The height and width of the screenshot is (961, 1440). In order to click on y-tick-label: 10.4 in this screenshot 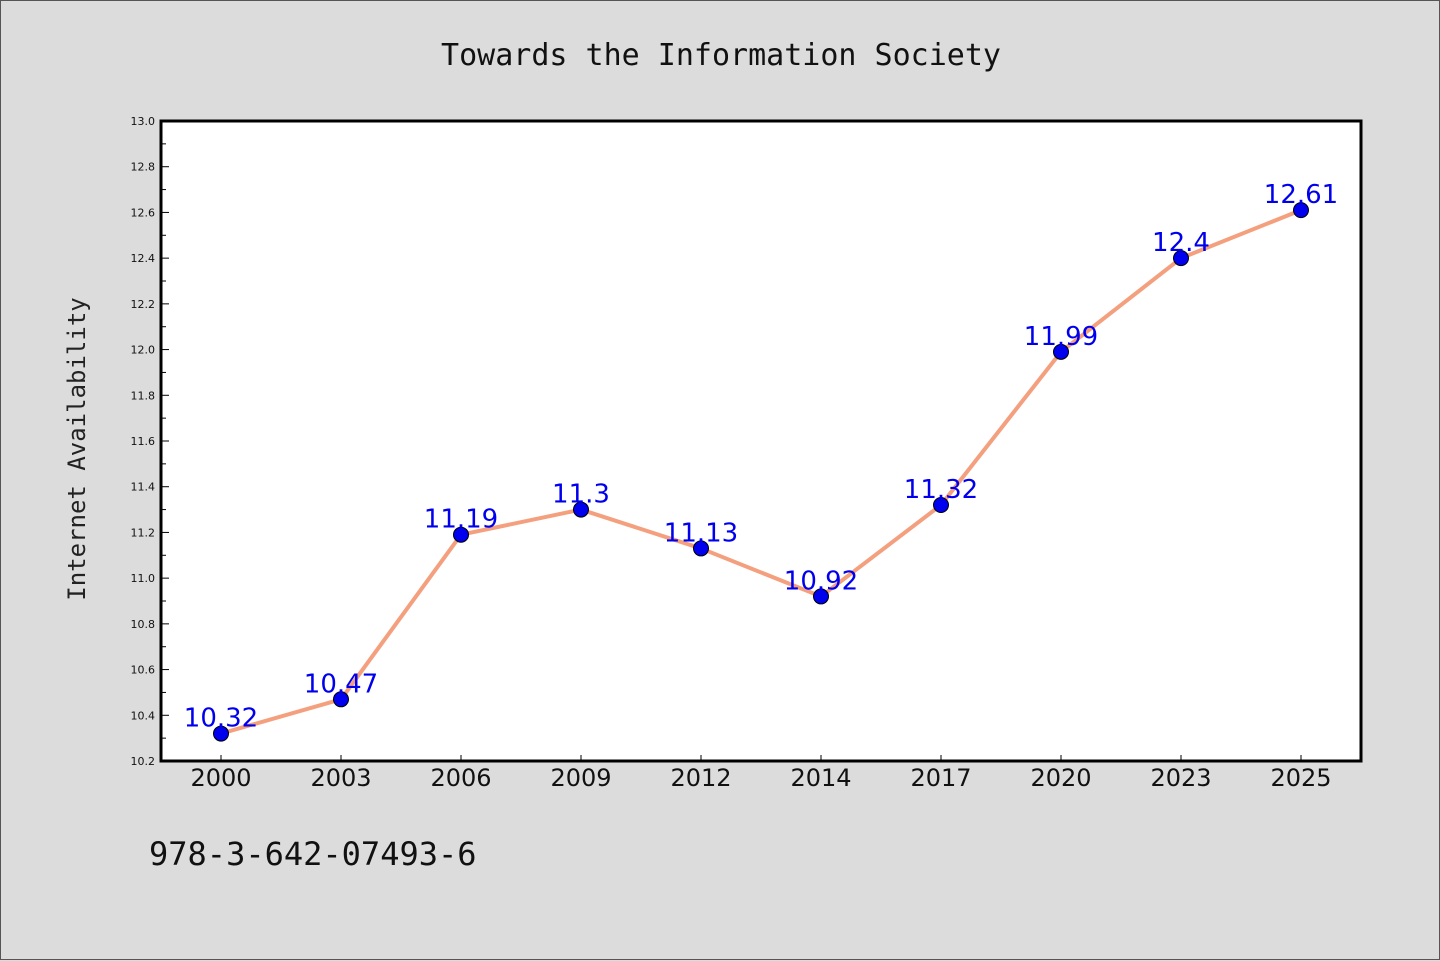, I will do `click(143, 715)`.